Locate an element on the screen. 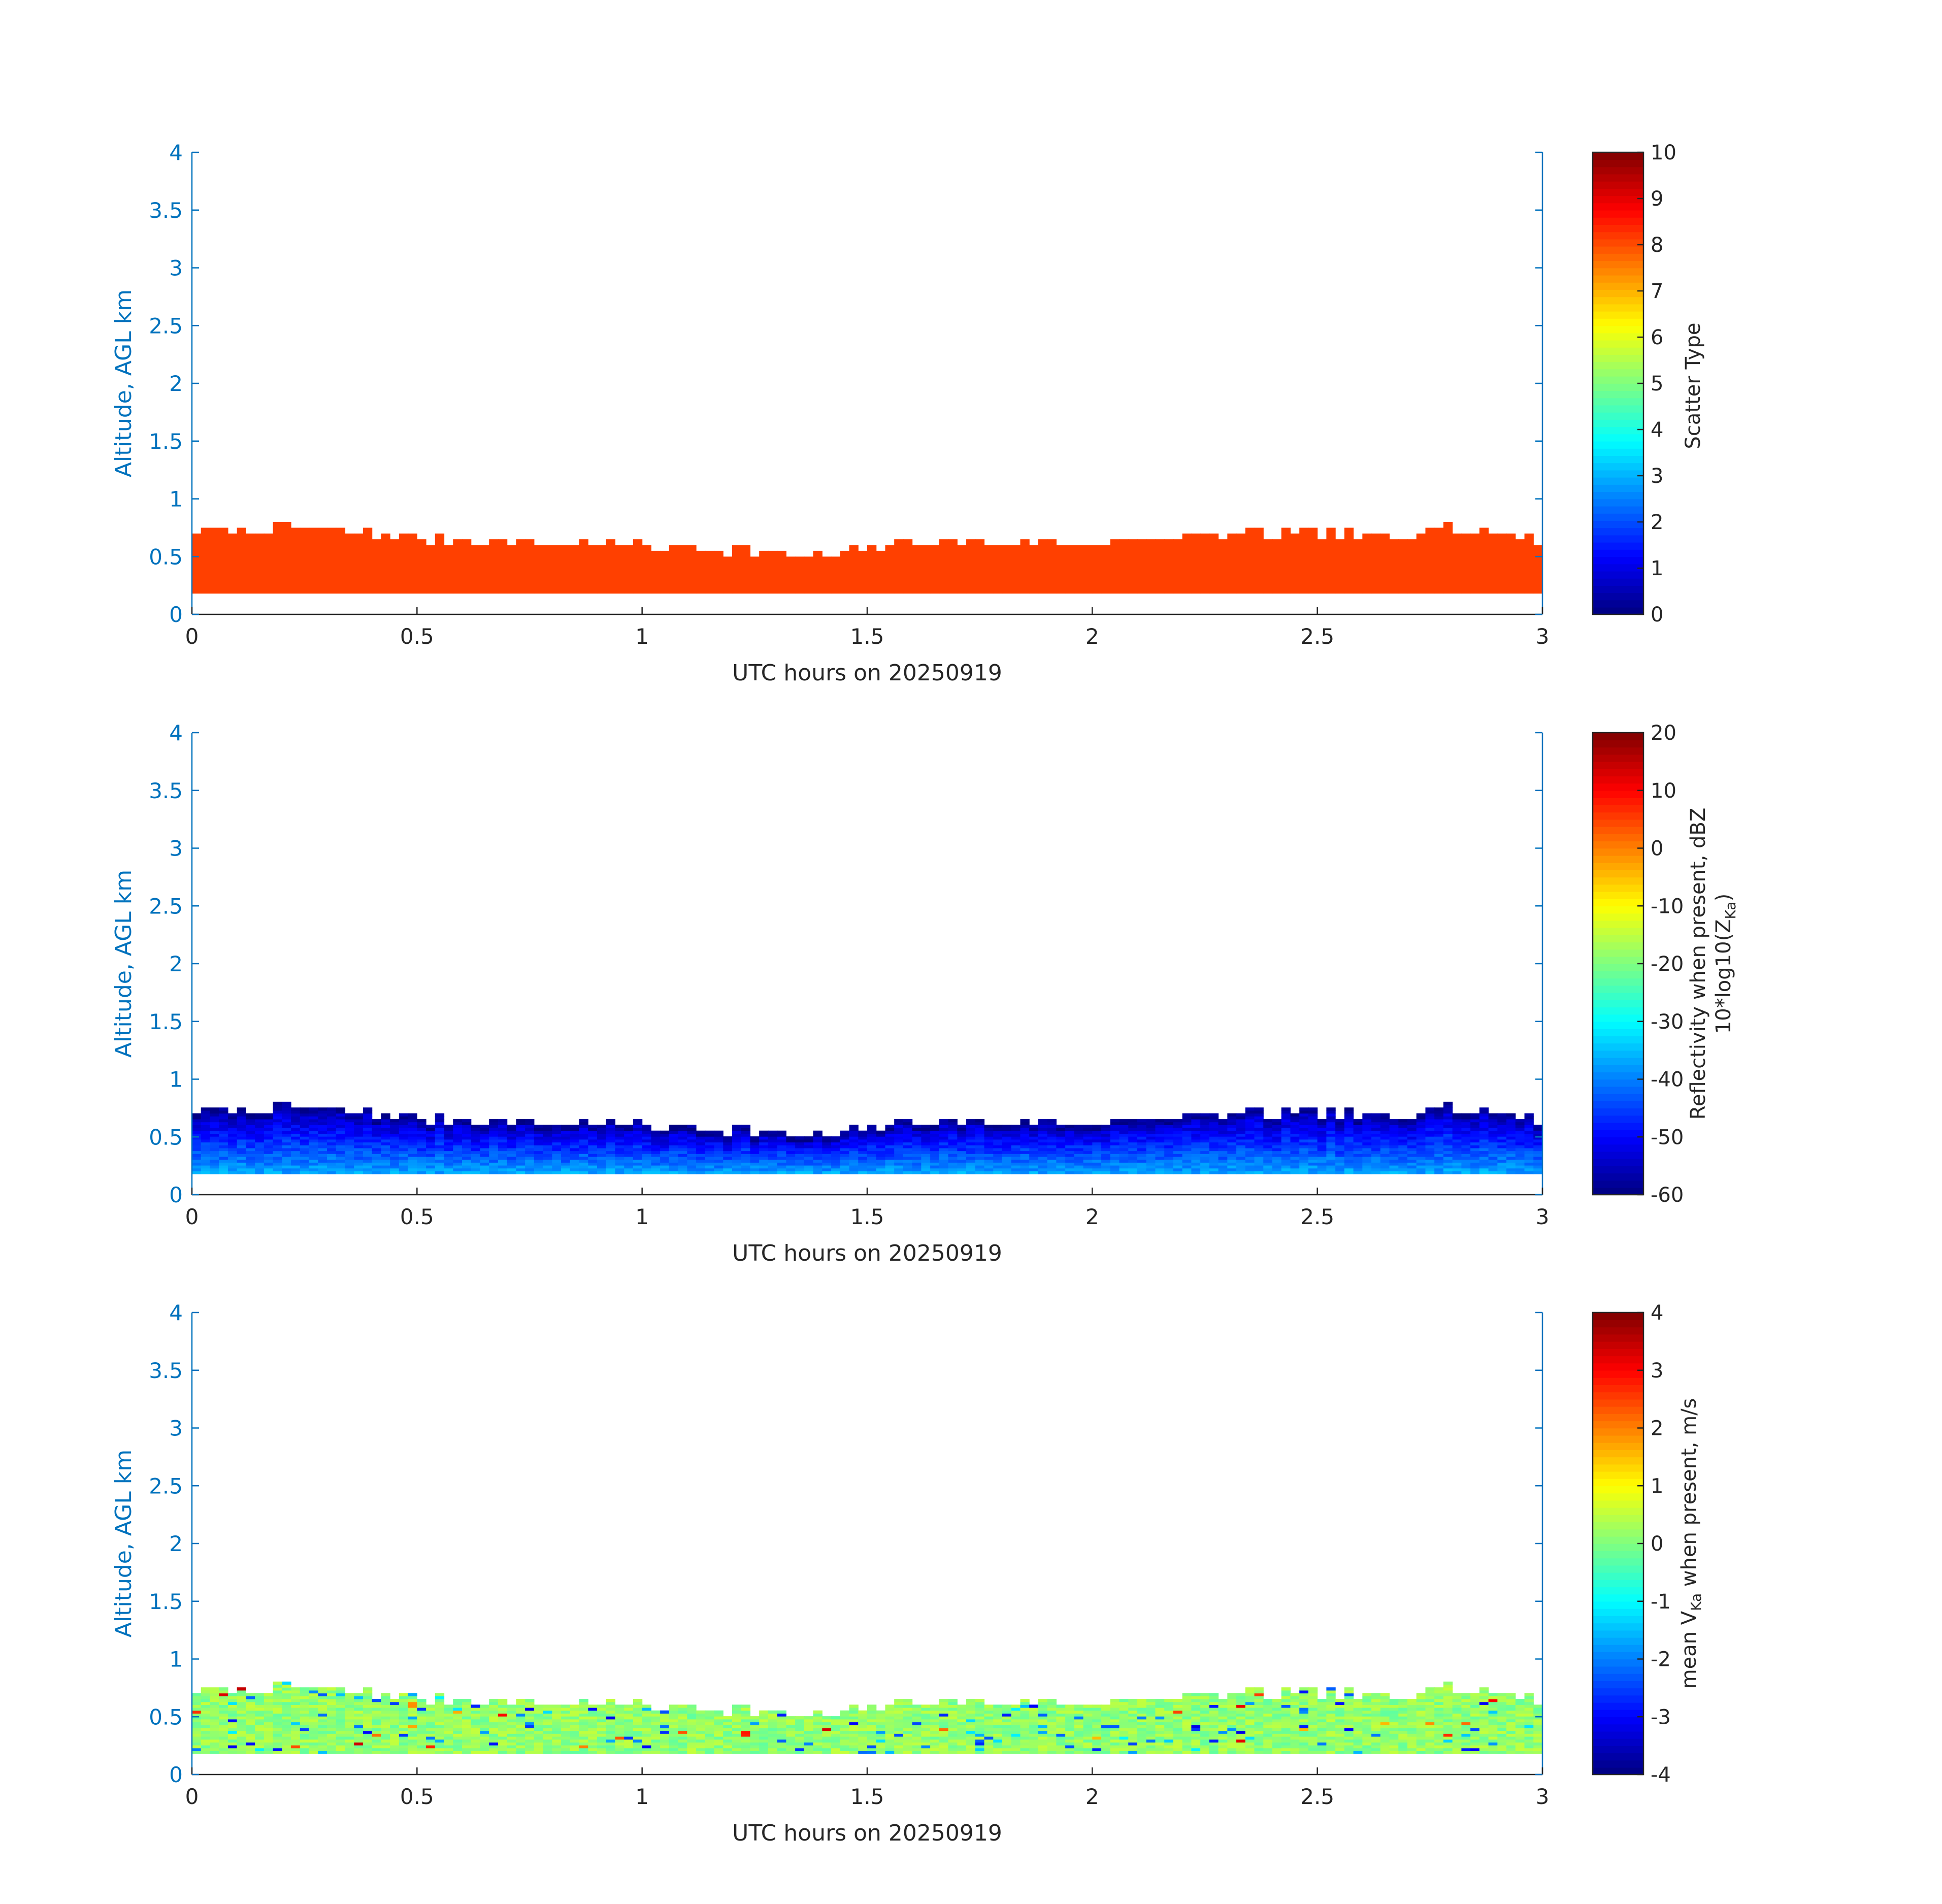 The width and height of the screenshot is (1942, 1904). colorbar-tick-label: 10 is located at coordinates (1663, 791).